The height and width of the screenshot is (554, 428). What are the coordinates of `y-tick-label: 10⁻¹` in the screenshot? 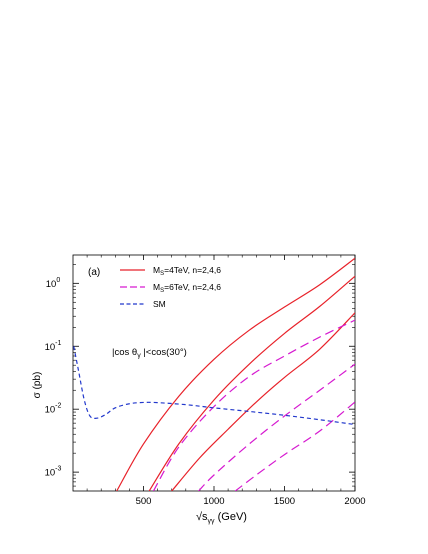 It's located at (53, 346).